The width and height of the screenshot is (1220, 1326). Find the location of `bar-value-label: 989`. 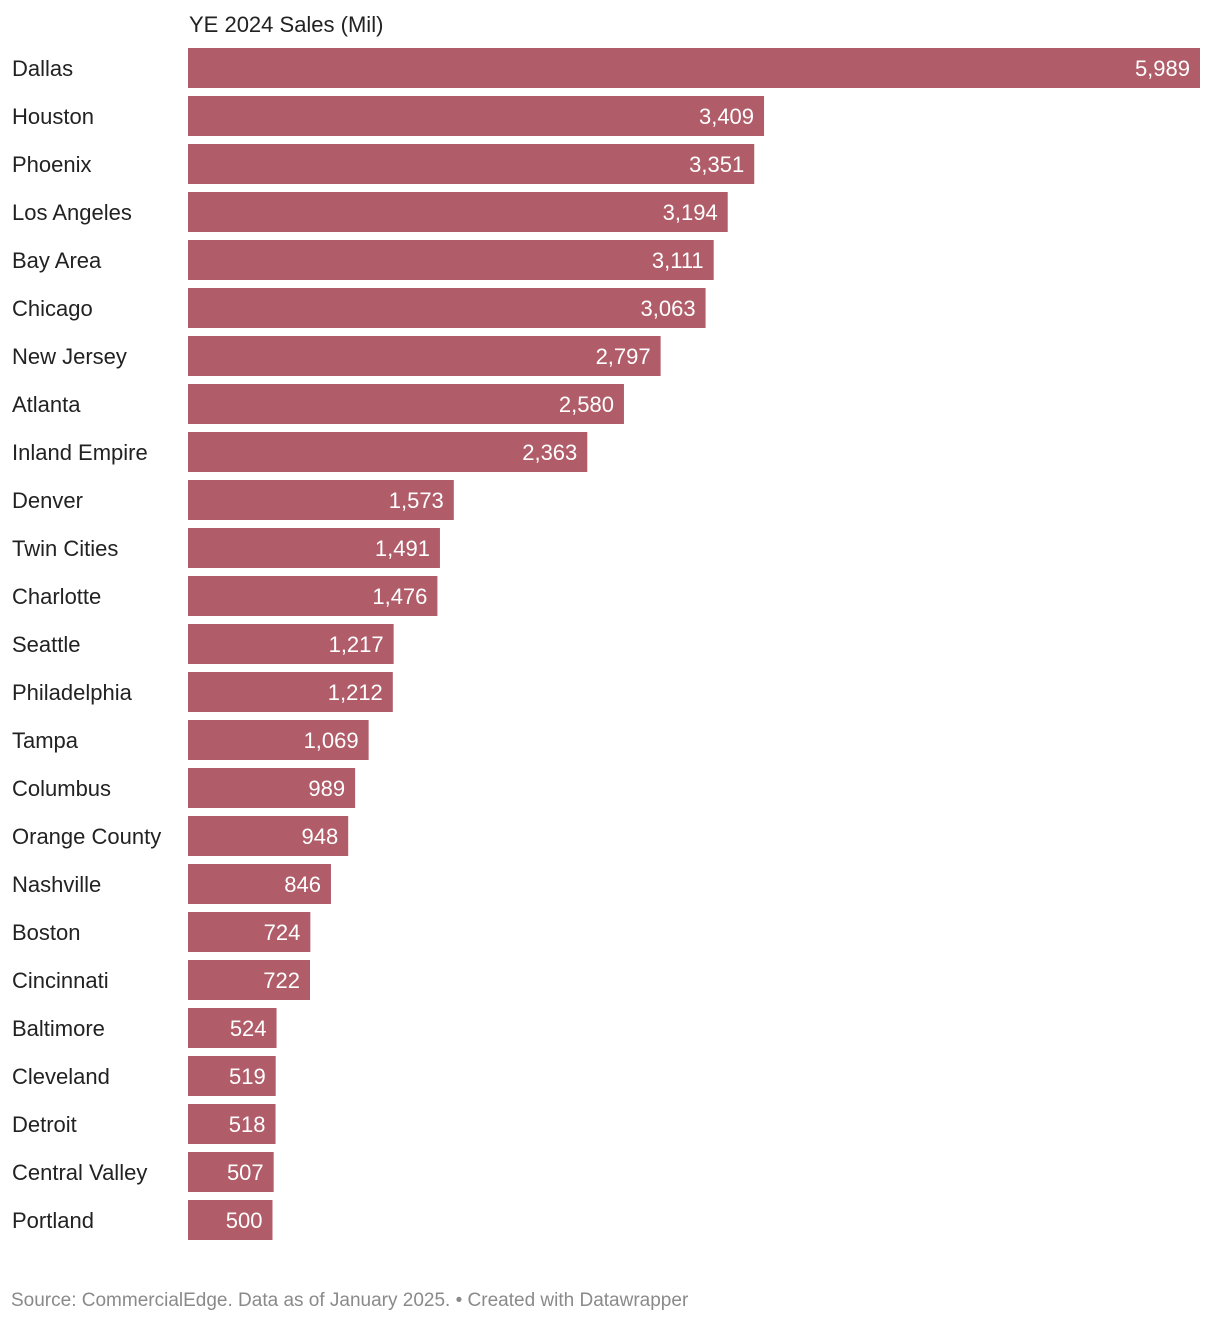

bar-value-label: 989 is located at coordinates (326, 788).